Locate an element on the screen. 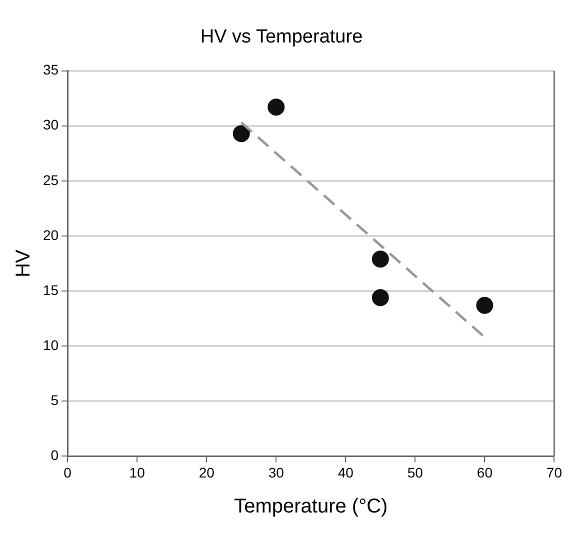  y-tick-label: 20 is located at coordinates (50, 234).